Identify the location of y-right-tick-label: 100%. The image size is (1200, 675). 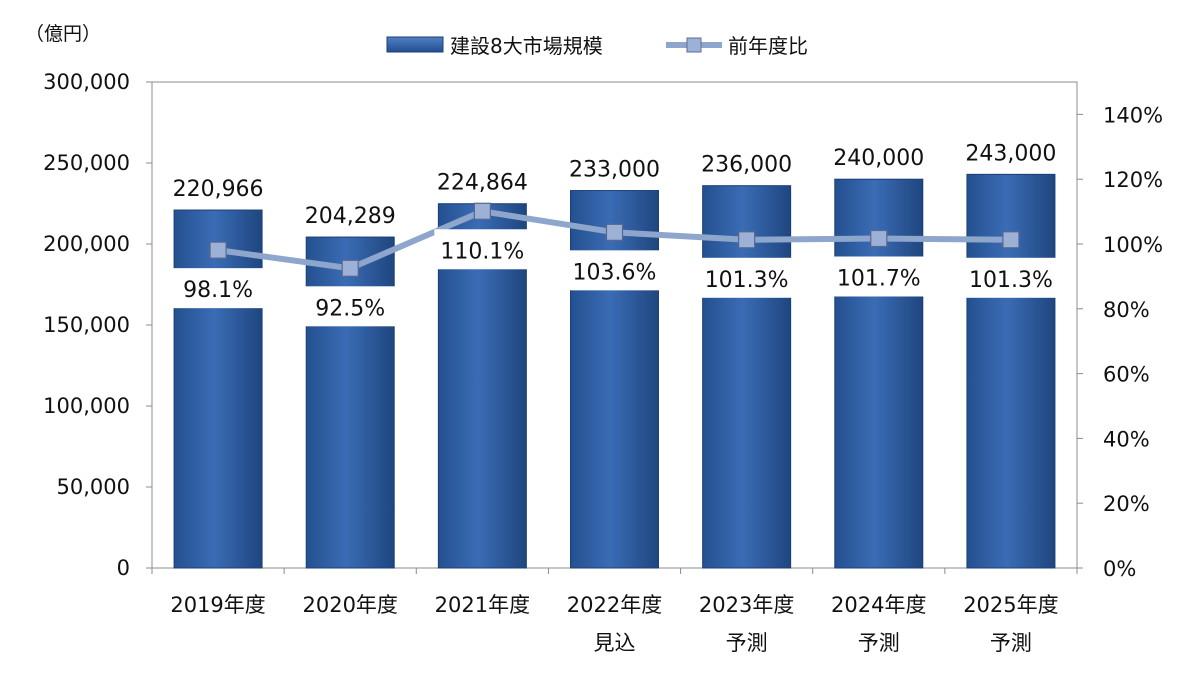
(1133, 245).